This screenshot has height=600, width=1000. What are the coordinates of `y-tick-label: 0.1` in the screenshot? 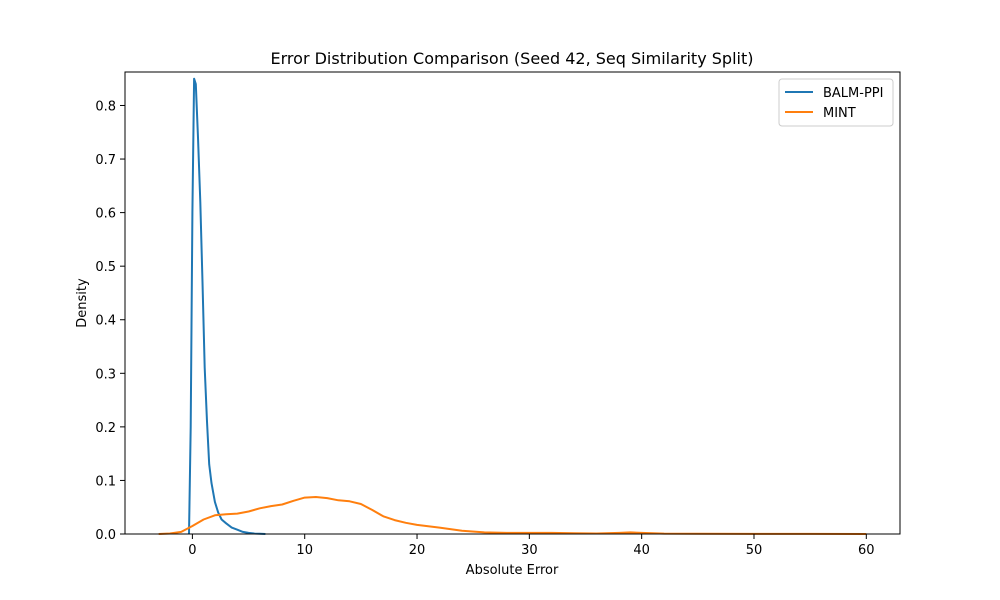 It's located at (105, 481).